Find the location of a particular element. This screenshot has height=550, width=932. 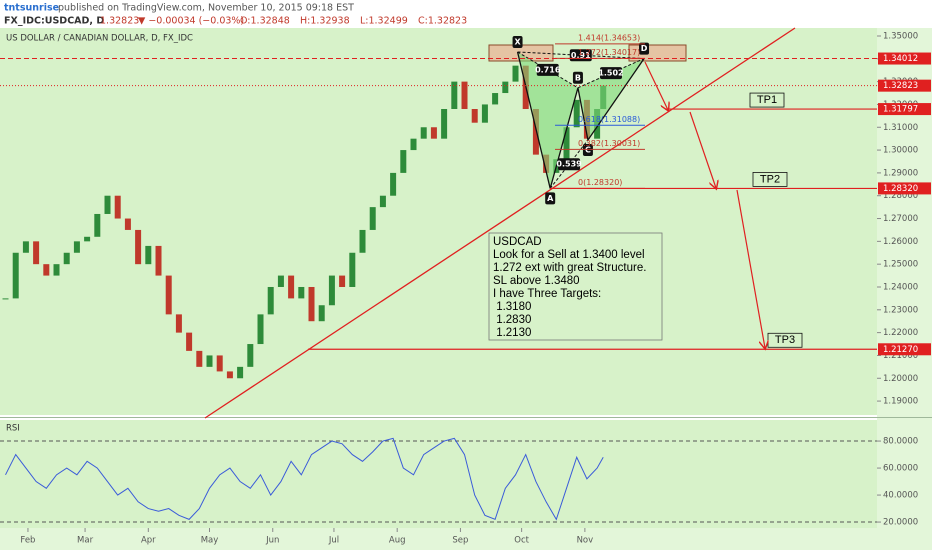

x-tick-label: Apr is located at coordinates (148, 541).